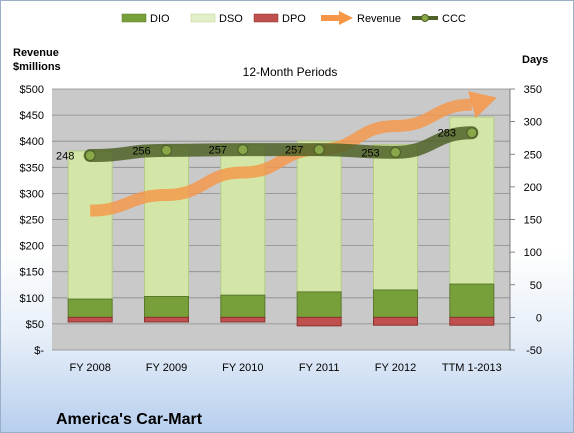  I want to click on legend-swatch-dso, so click(203, 18).